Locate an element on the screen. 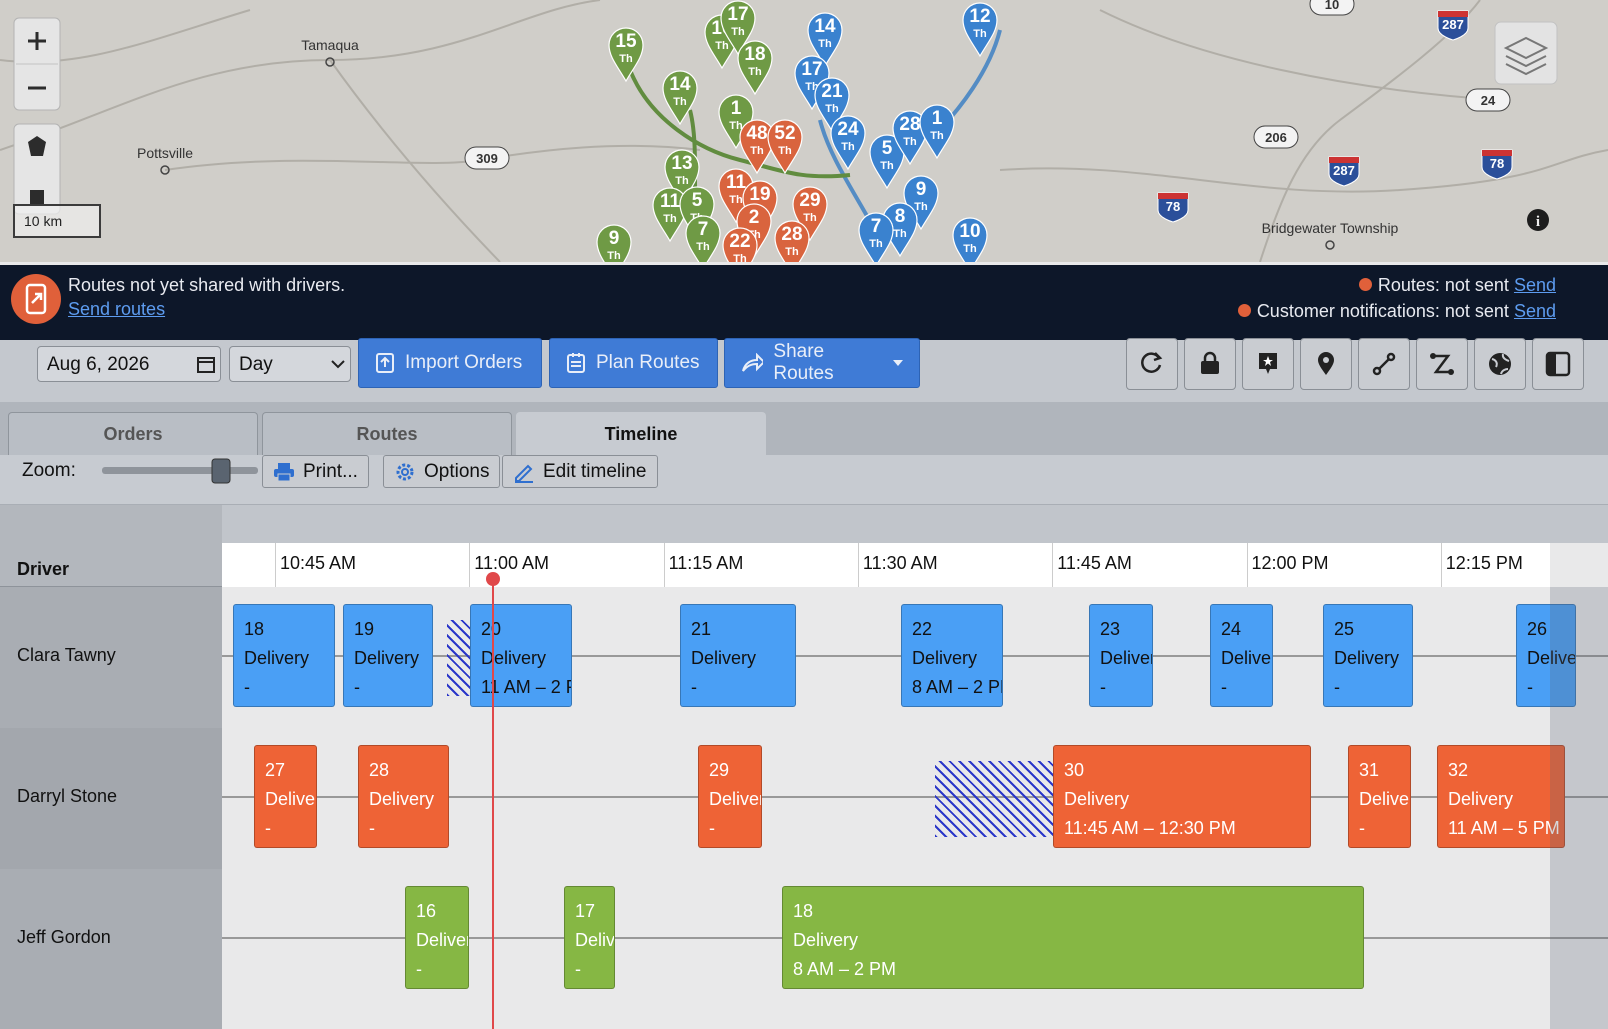 The height and width of the screenshot is (1029, 1608). pin-label: 11 is located at coordinates (670, 201).